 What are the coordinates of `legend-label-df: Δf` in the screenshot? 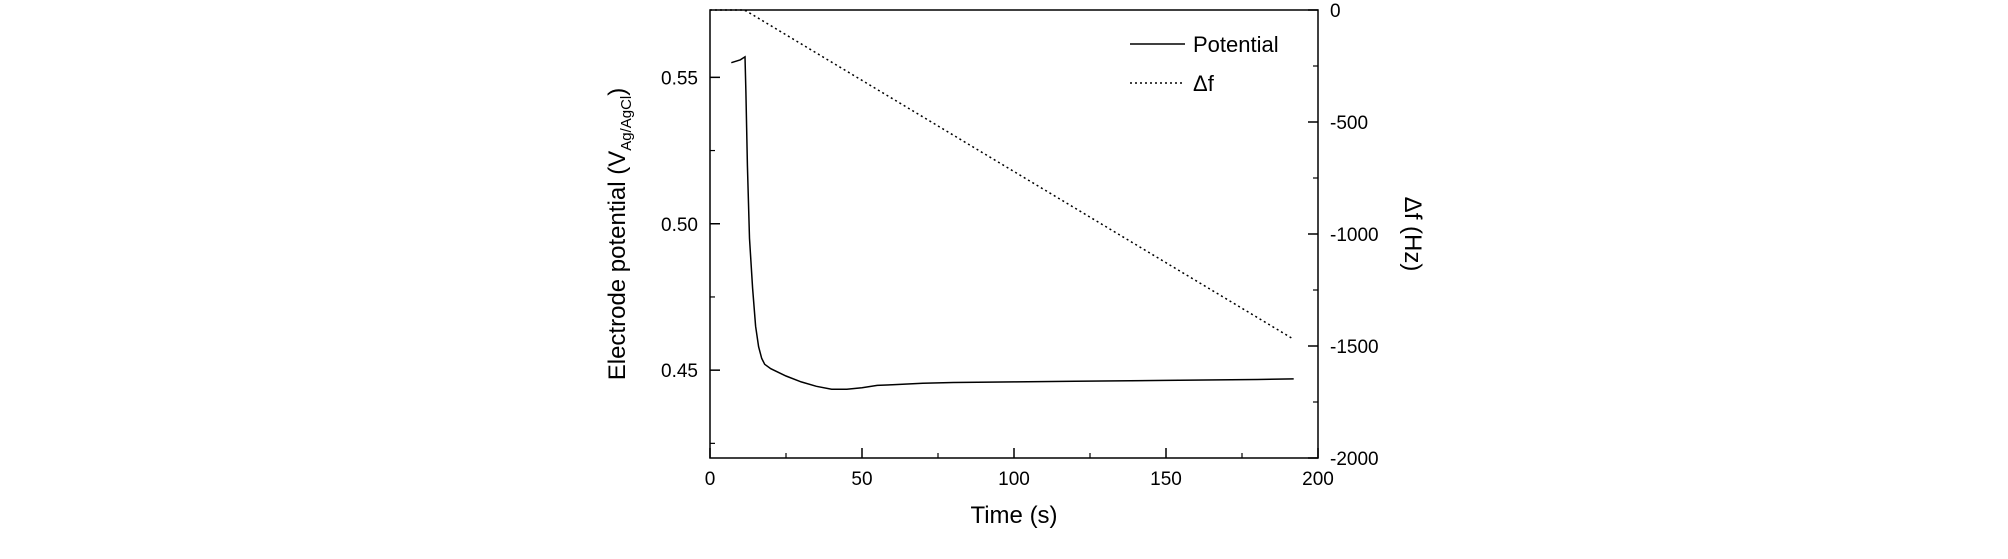 It's located at (1204, 83).